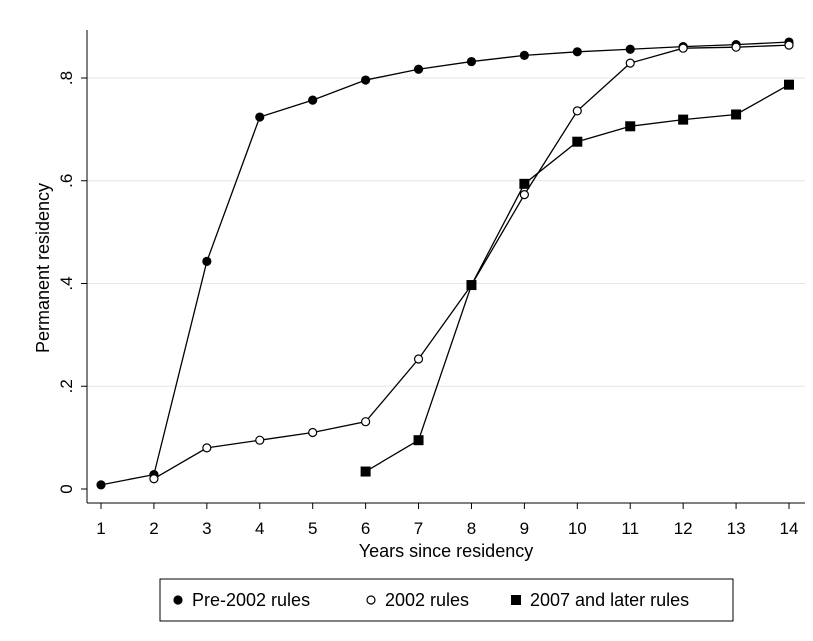 This screenshot has height=641, width=813. What do you see at coordinates (153, 528) in the screenshot?
I see `x-tick-label: 2` at bounding box center [153, 528].